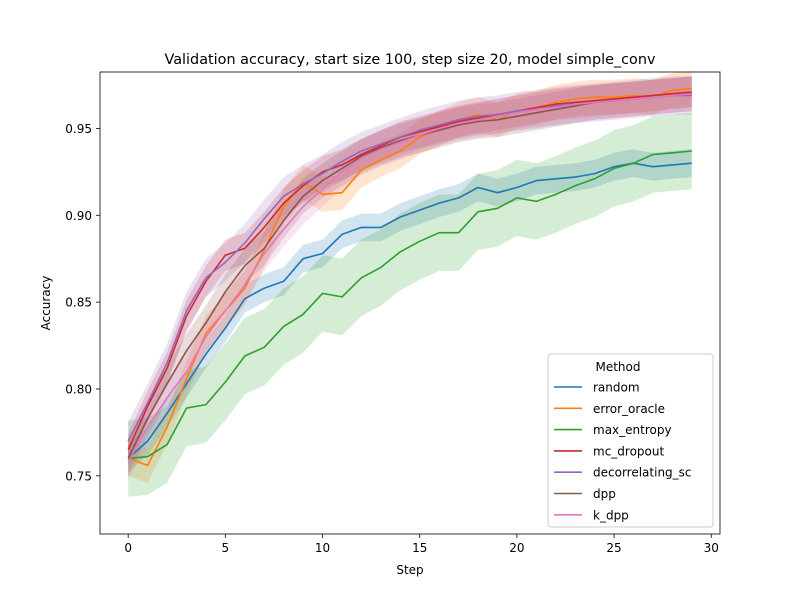 The image size is (800, 600). Describe the element at coordinates (128, 548) in the screenshot. I see `x-tick-label: 0` at that location.